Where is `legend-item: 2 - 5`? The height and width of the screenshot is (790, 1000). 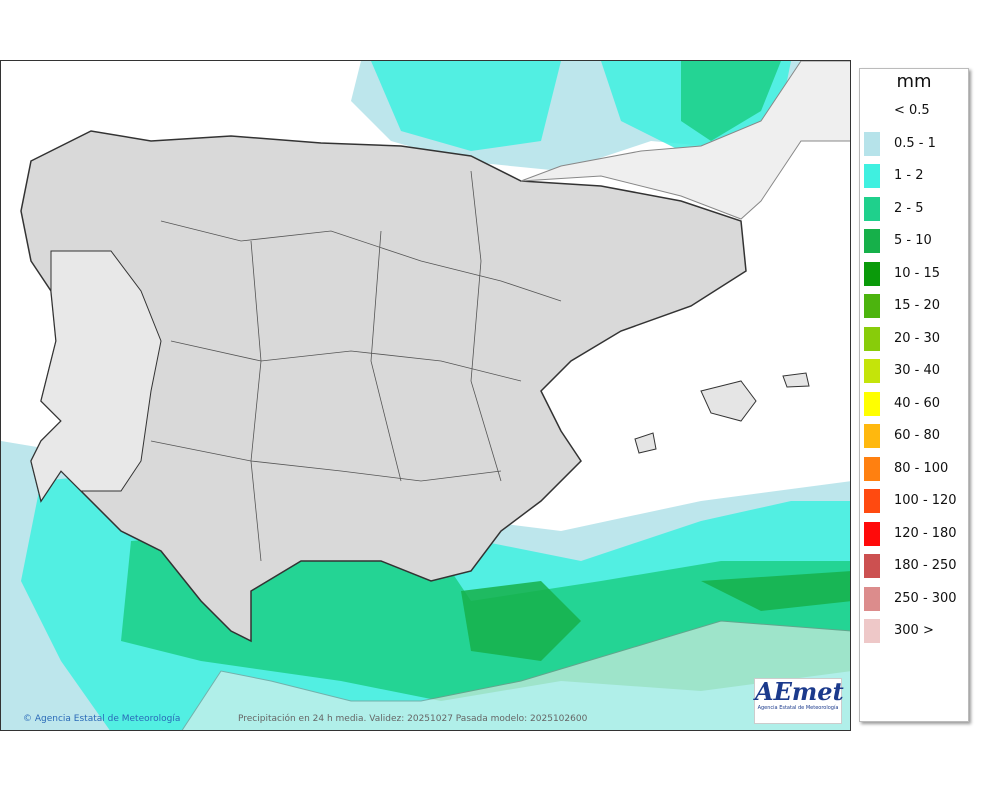
legend-item: 2 - 5 is located at coordinates (916, 208).